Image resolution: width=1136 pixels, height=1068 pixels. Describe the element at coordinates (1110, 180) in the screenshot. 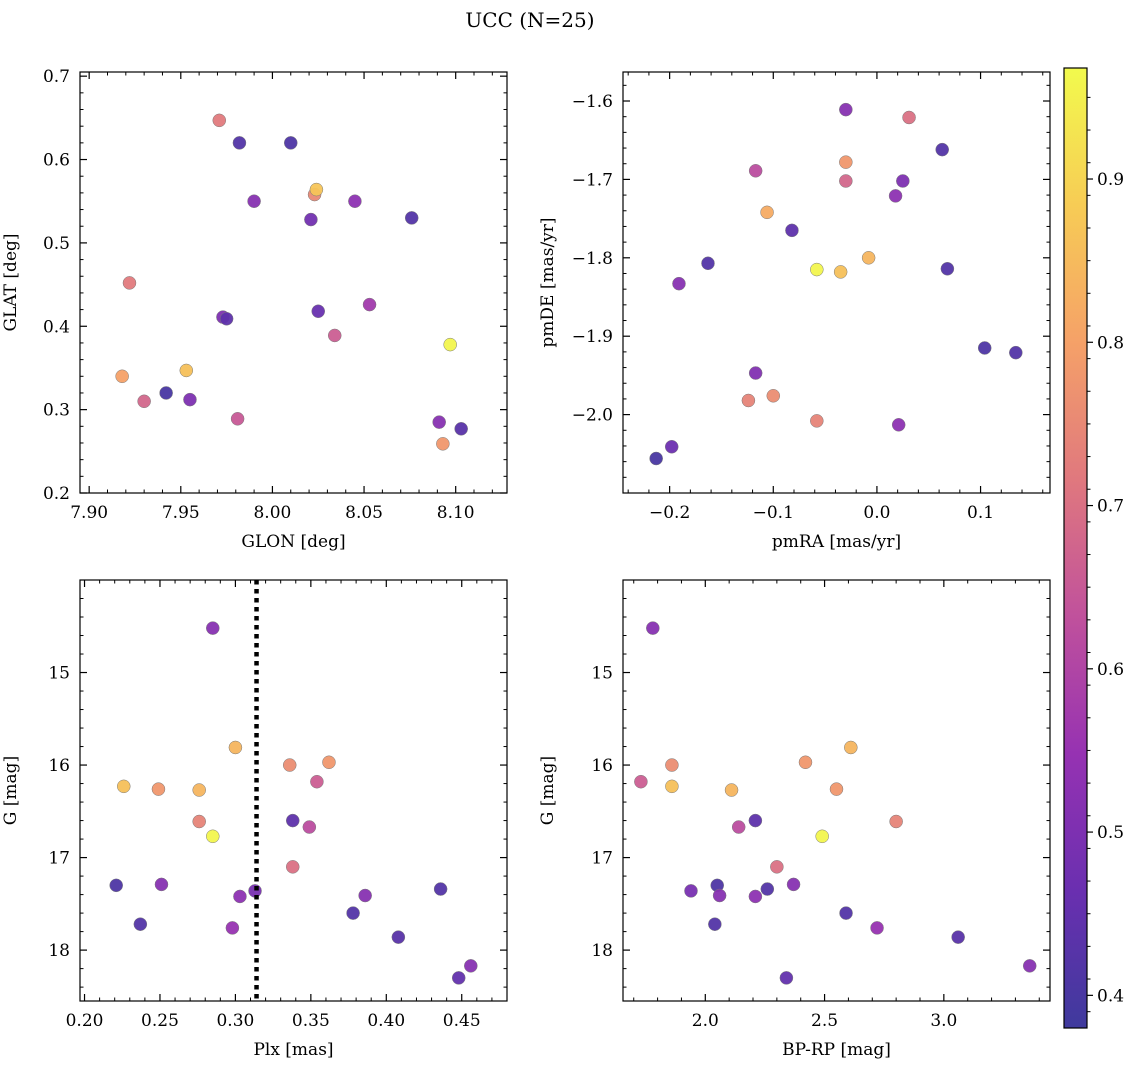

I see `colorbar-tick-label: 0.9` at that location.